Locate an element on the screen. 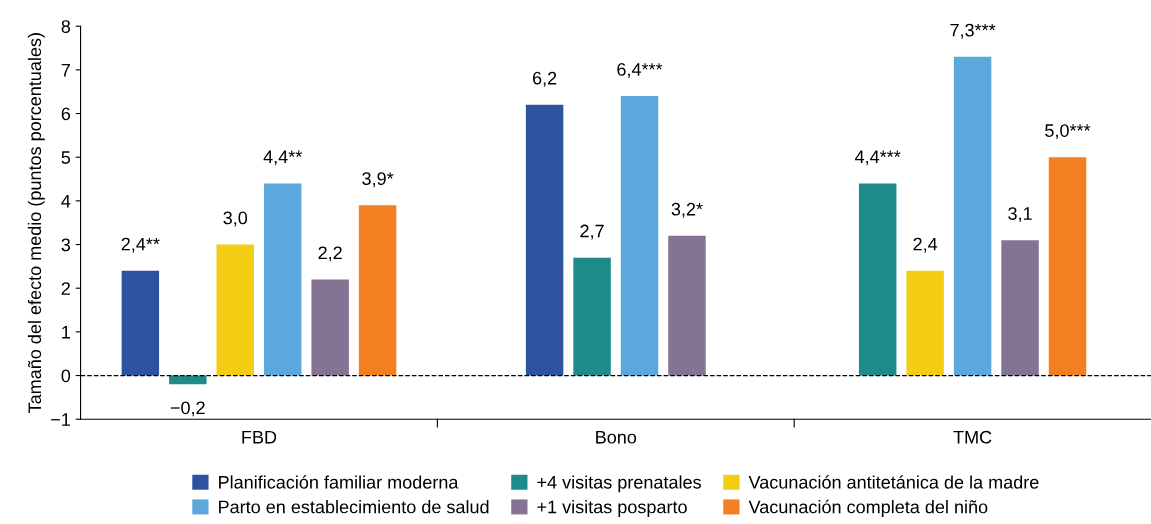 The width and height of the screenshot is (1151, 524). x-tick-label: Bono is located at coordinates (616, 437).